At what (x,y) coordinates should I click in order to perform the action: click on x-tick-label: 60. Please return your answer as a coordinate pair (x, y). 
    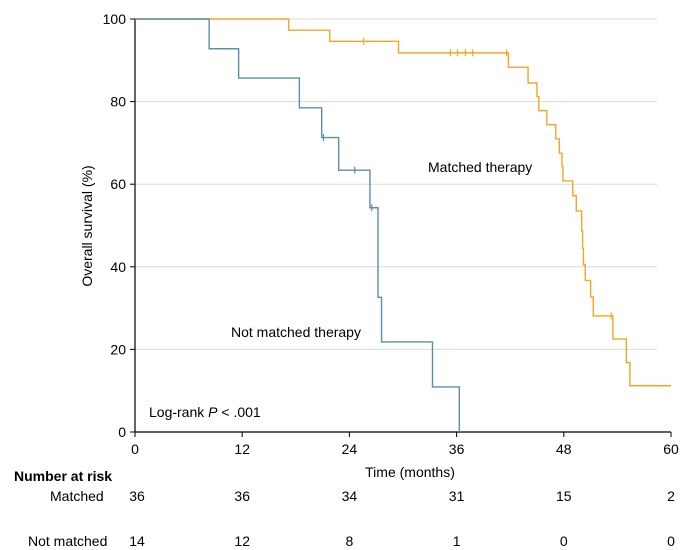
    Looking at the image, I should click on (671, 449).